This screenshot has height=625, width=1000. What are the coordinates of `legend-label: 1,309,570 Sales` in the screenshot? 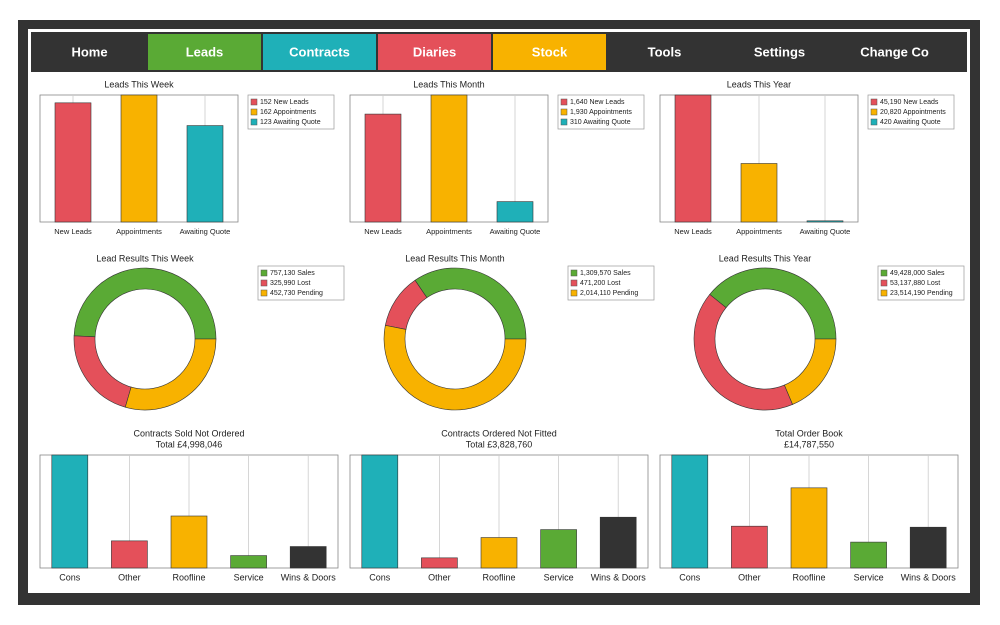 It's located at (605, 273).